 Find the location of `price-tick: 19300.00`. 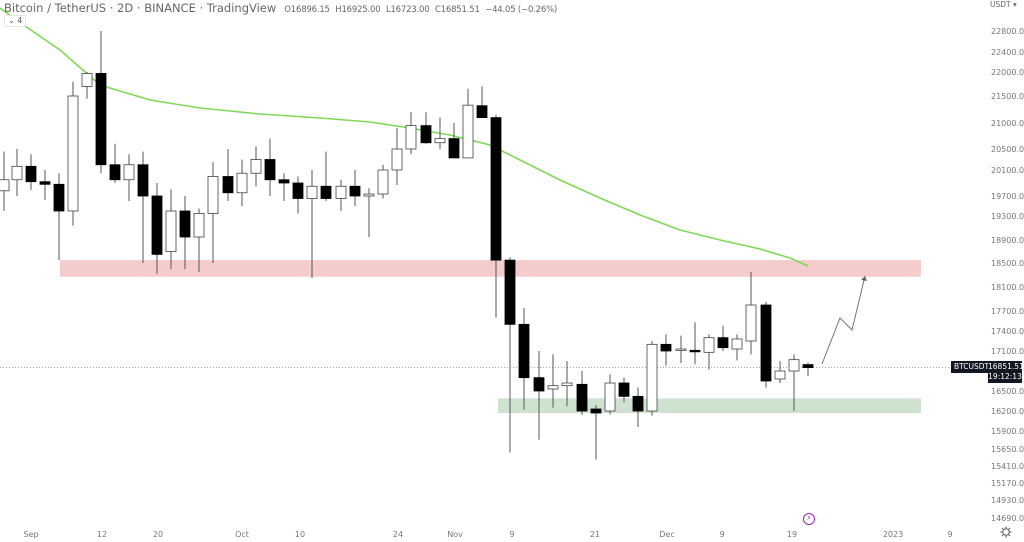

price-tick: 19300.00 is located at coordinates (1007, 216).